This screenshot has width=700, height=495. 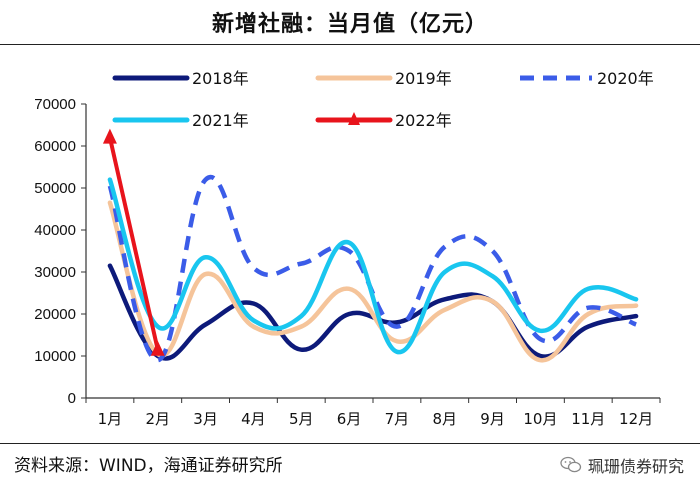 What do you see at coordinates (423, 120) in the screenshot?
I see `legend-2022-label: 2022年` at bounding box center [423, 120].